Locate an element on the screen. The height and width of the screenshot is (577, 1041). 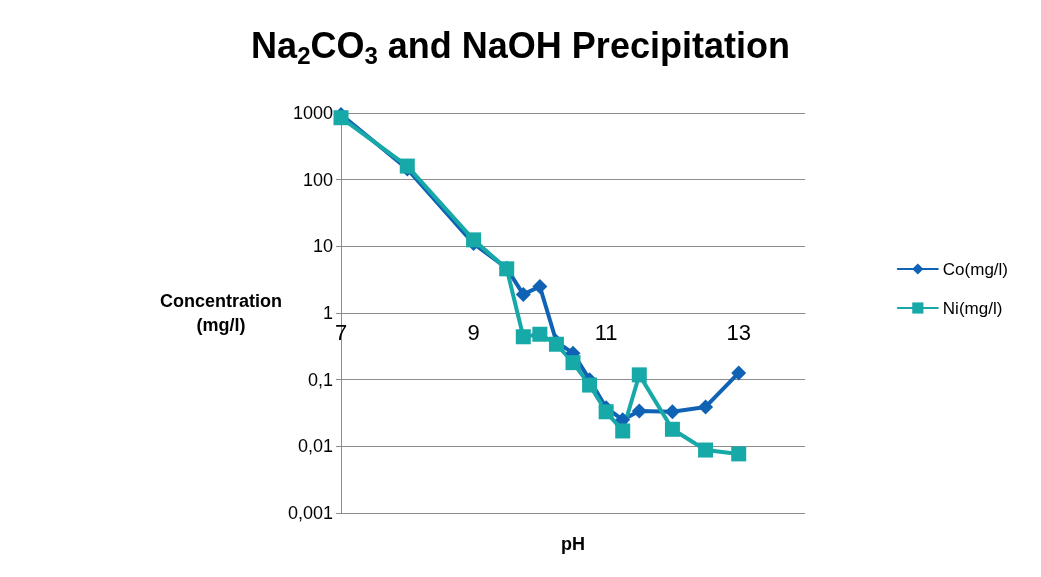
legend-label: Ni(mg/l) is located at coordinates (972, 308).